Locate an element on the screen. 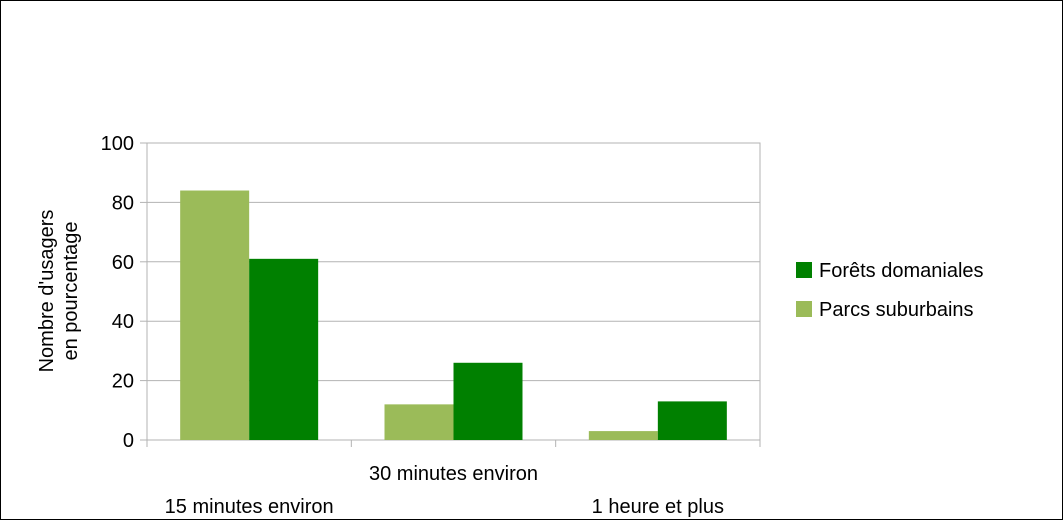  legend: Forêts domaniales Parcs suburbains is located at coordinates (890, 290).